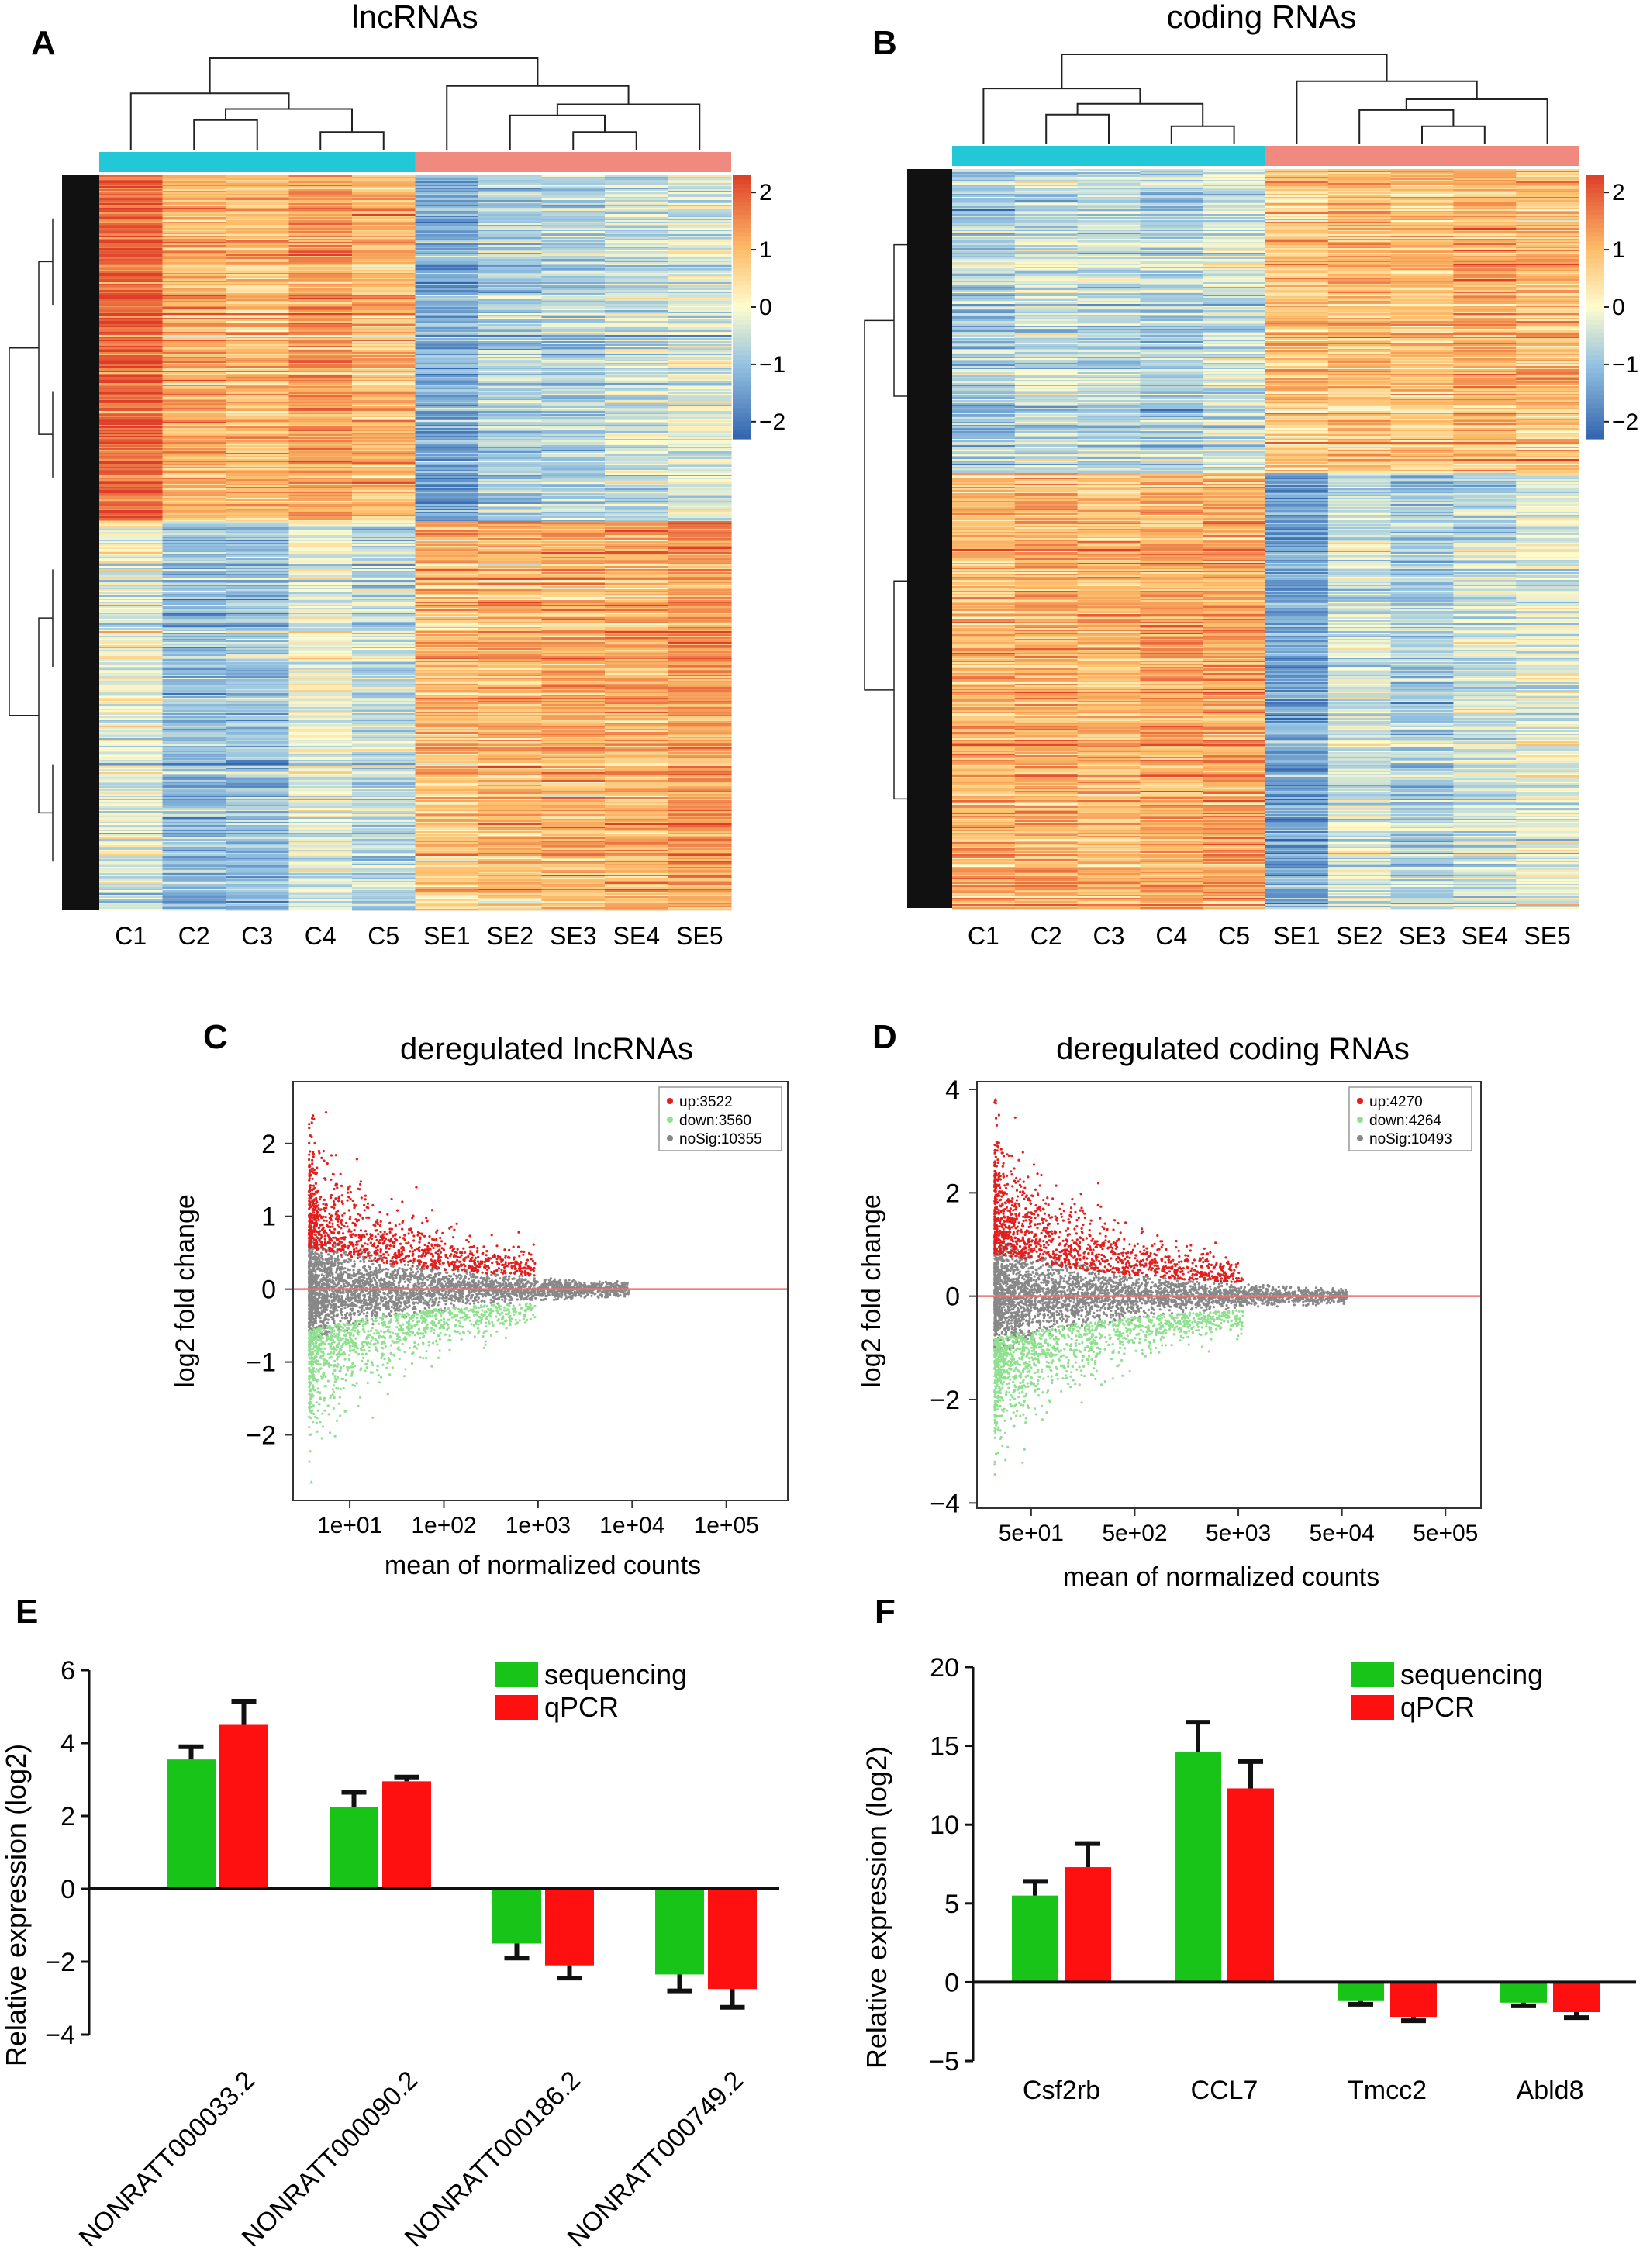 Image resolution: width=1650 pixels, height=2268 pixels. Describe the element at coordinates (383, 936) in the screenshot. I see `column-label: C5` at that location.